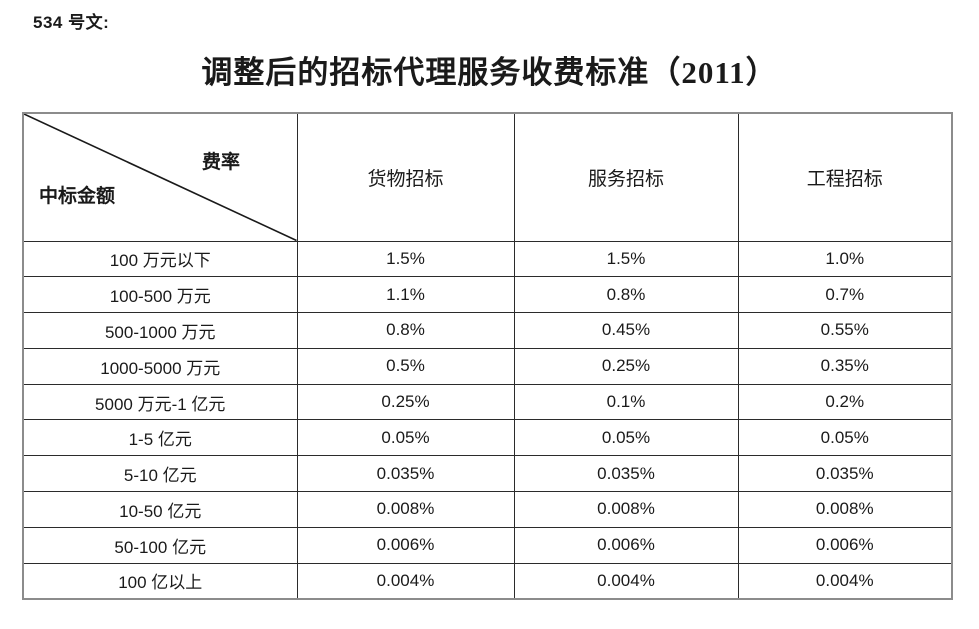  Describe the element at coordinates (160, 474) in the screenshot. I see `row-label-bid-amount-range: 5-10 亿元` at that location.